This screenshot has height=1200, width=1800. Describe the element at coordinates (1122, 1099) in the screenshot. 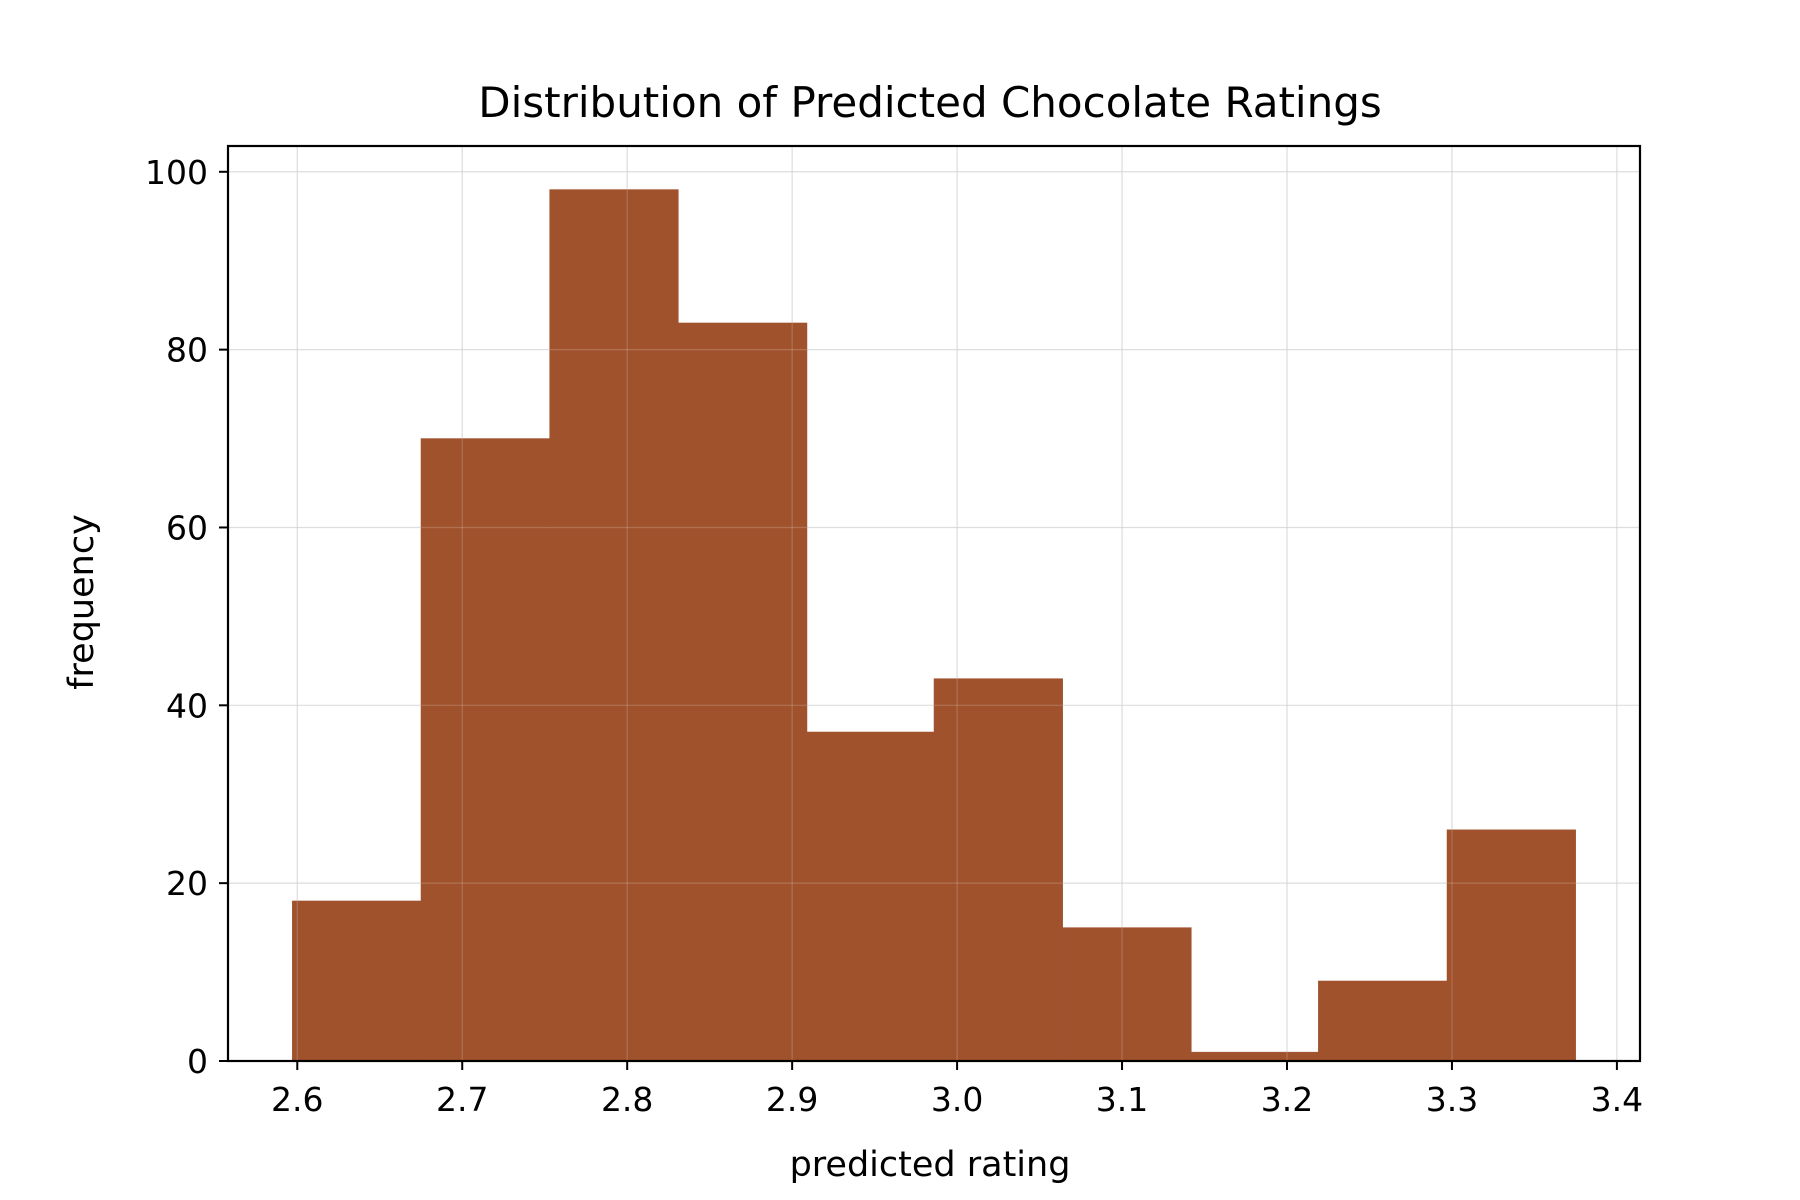

I see `x-tick-label: 3.1` at that location.